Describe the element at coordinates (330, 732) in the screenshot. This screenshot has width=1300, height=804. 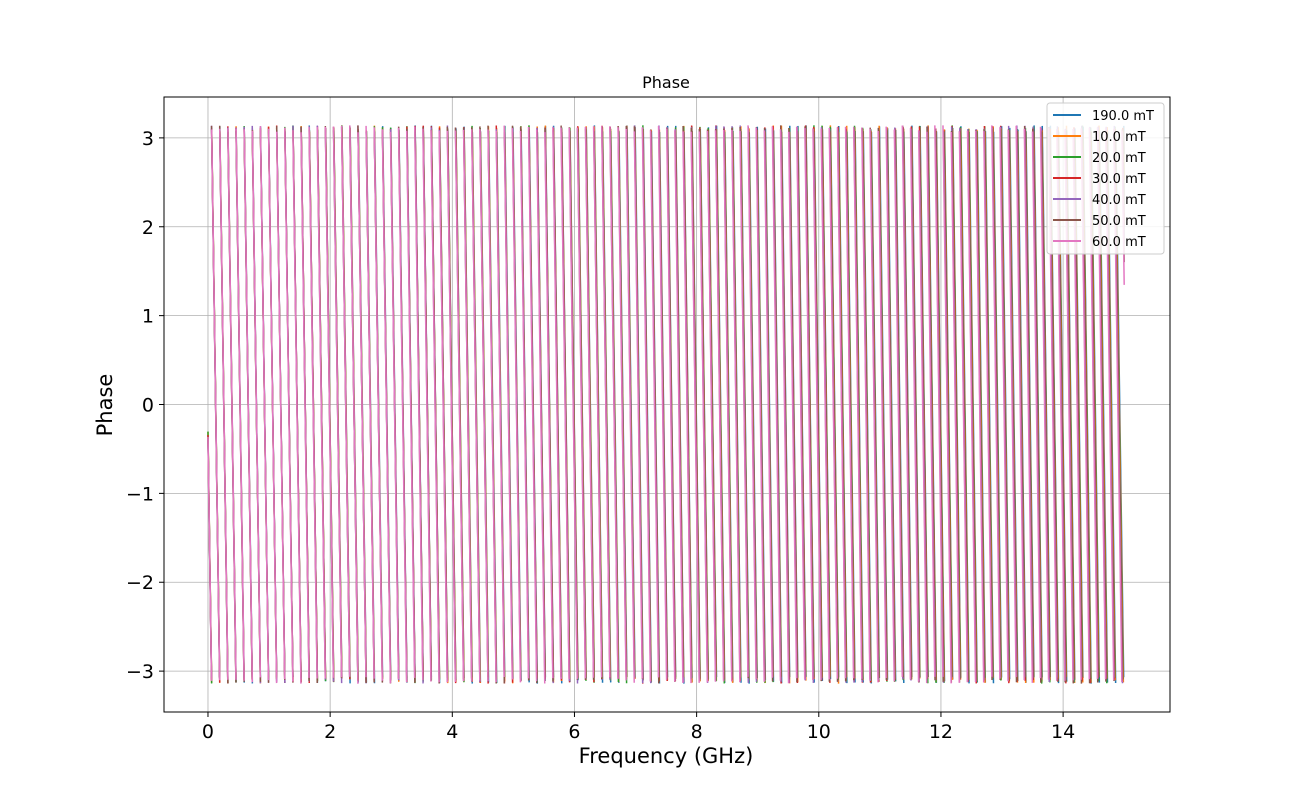
I see `x-tick-label: 2` at that location.